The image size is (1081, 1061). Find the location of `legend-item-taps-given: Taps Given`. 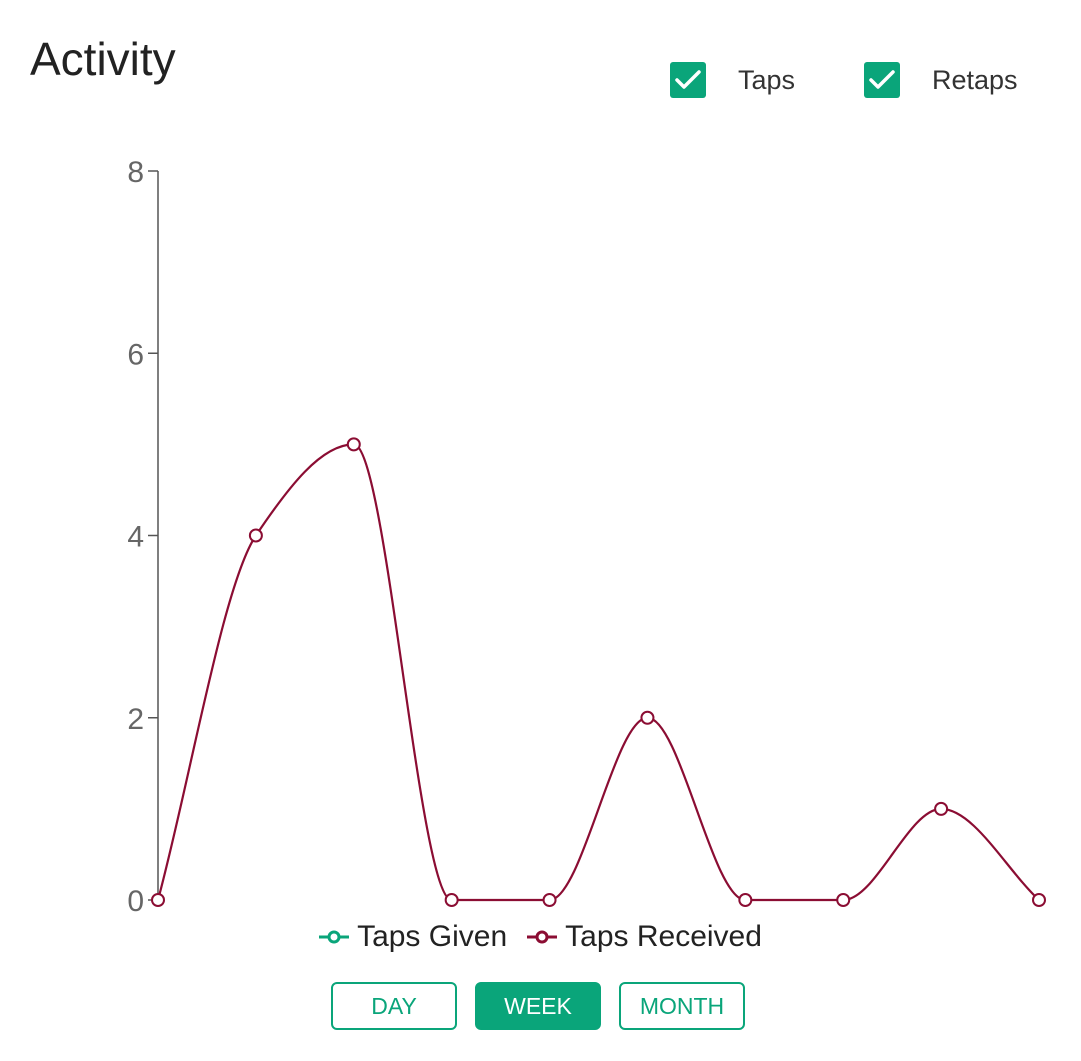

legend-item-taps-given: Taps Given is located at coordinates (413, 937).